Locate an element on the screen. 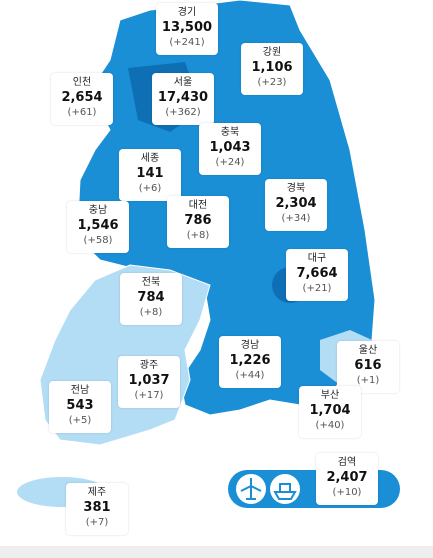 This screenshot has height=558, width=433. region-total: 17,430 is located at coordinates (183, 97).